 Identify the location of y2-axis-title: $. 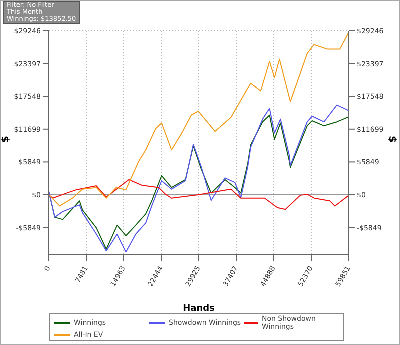
(392, 140).